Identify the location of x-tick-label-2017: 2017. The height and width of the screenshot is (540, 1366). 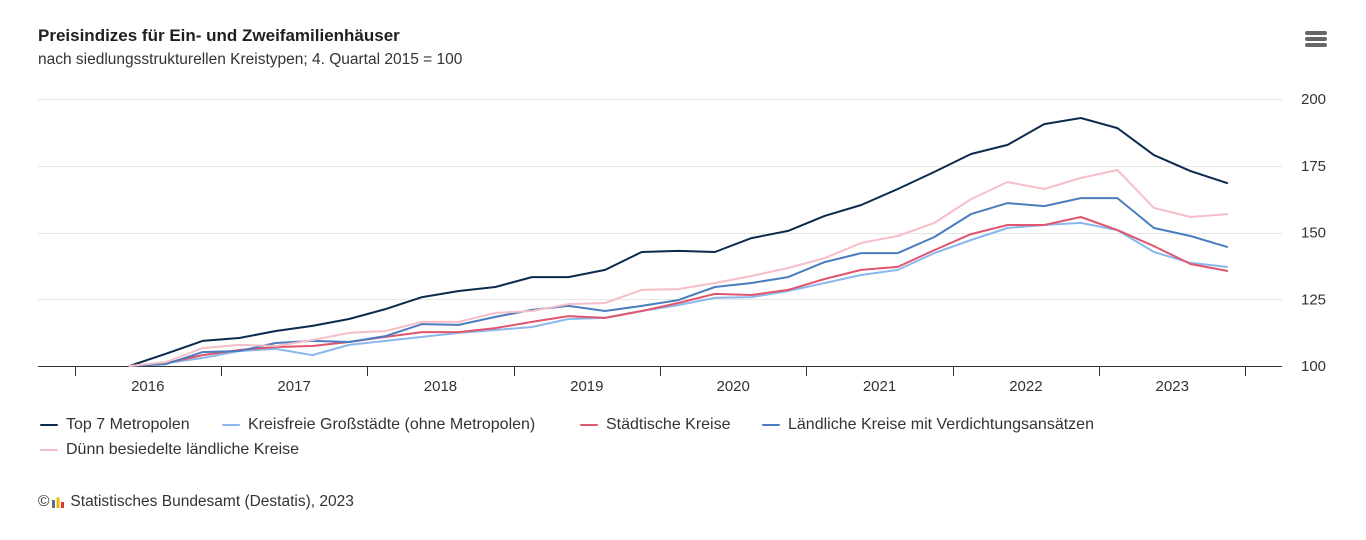
(293, 386).